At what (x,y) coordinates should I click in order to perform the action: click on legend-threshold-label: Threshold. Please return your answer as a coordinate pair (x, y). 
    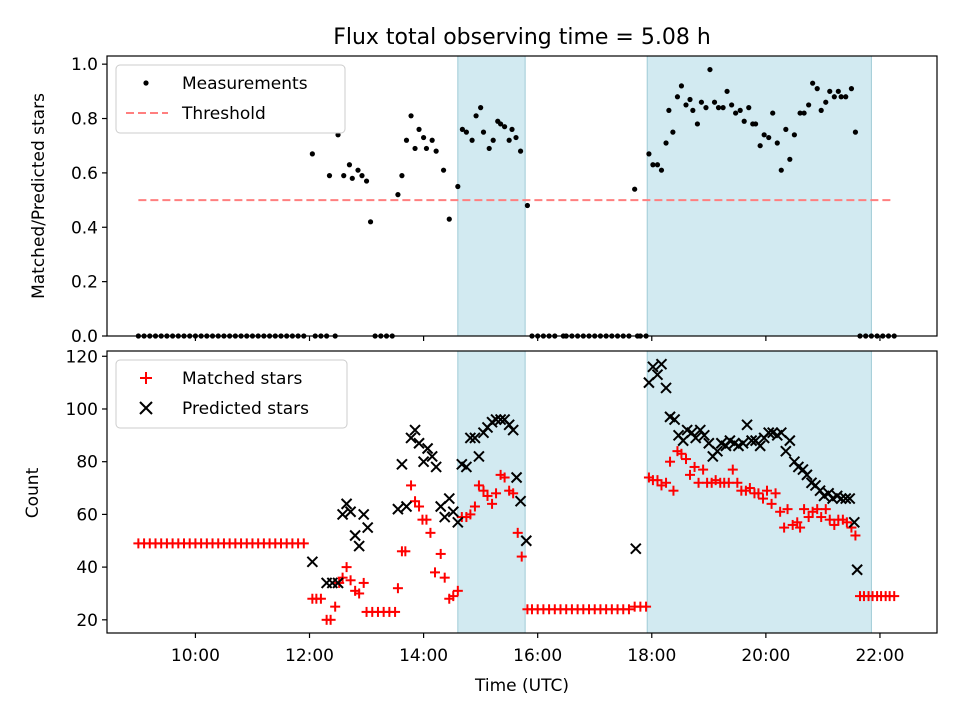
    Looking at the image, I should click on (223, 114).